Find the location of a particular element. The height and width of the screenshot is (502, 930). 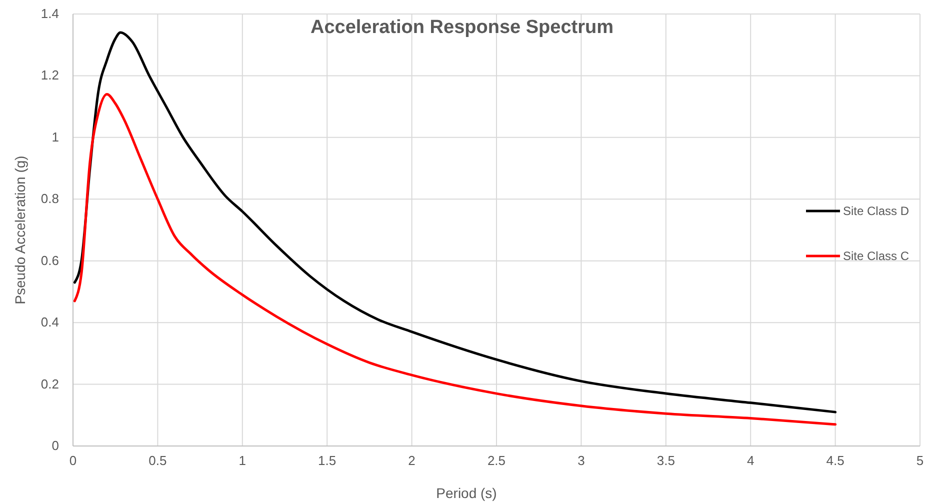

y-tick-label: 0.2 is located at coordinates (49, 384).